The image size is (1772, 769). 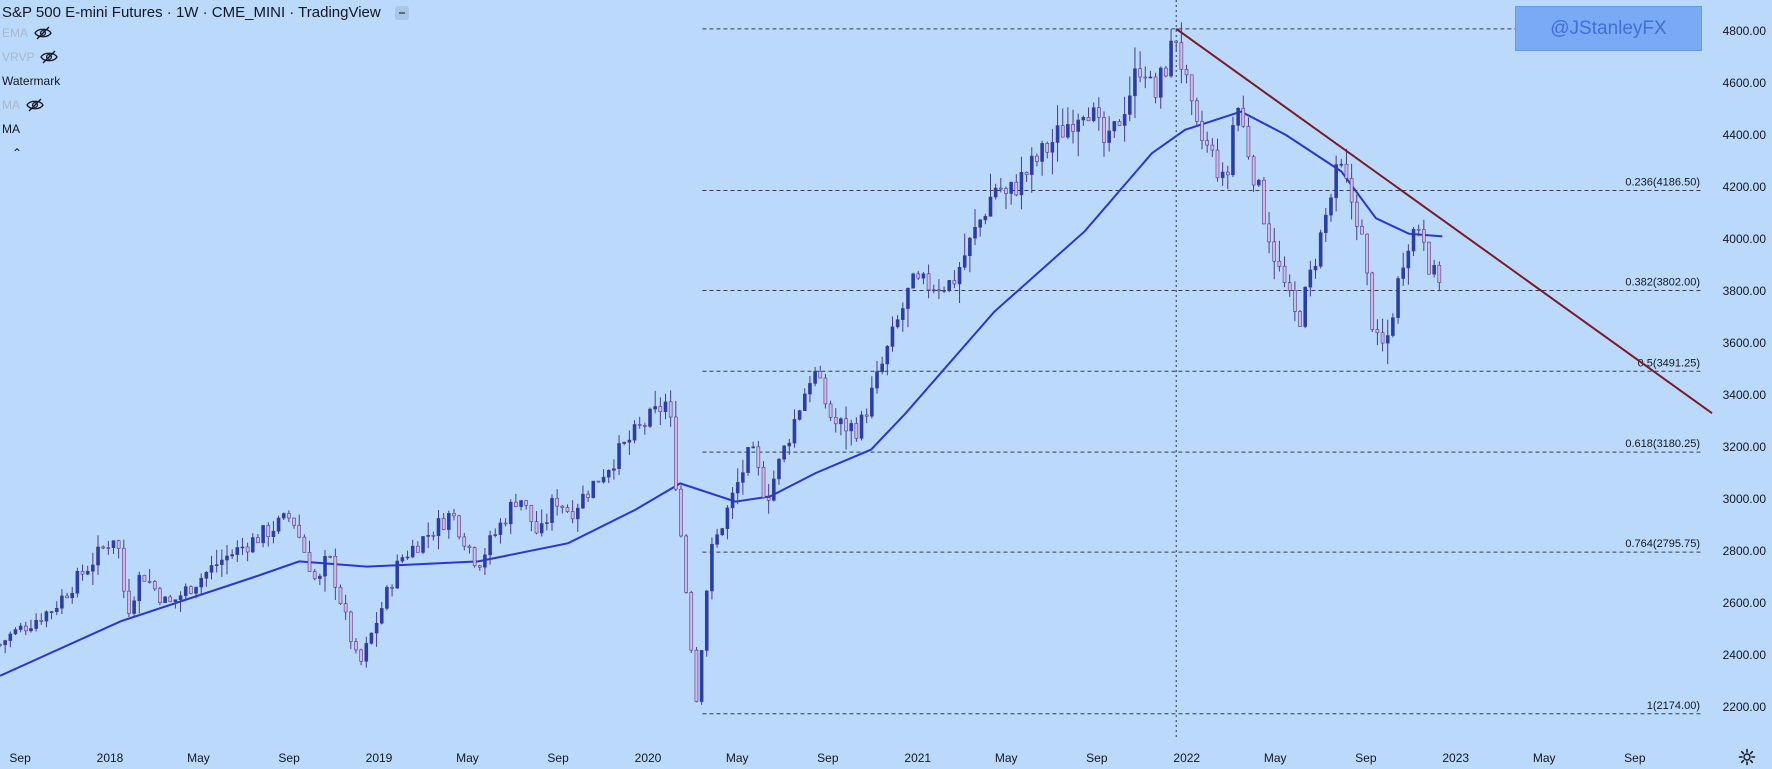 What do you see at coordinates (205, 57) in the screenshot?
I see `indicator-vrvp: VRVP` at bounding box center [205, 57].